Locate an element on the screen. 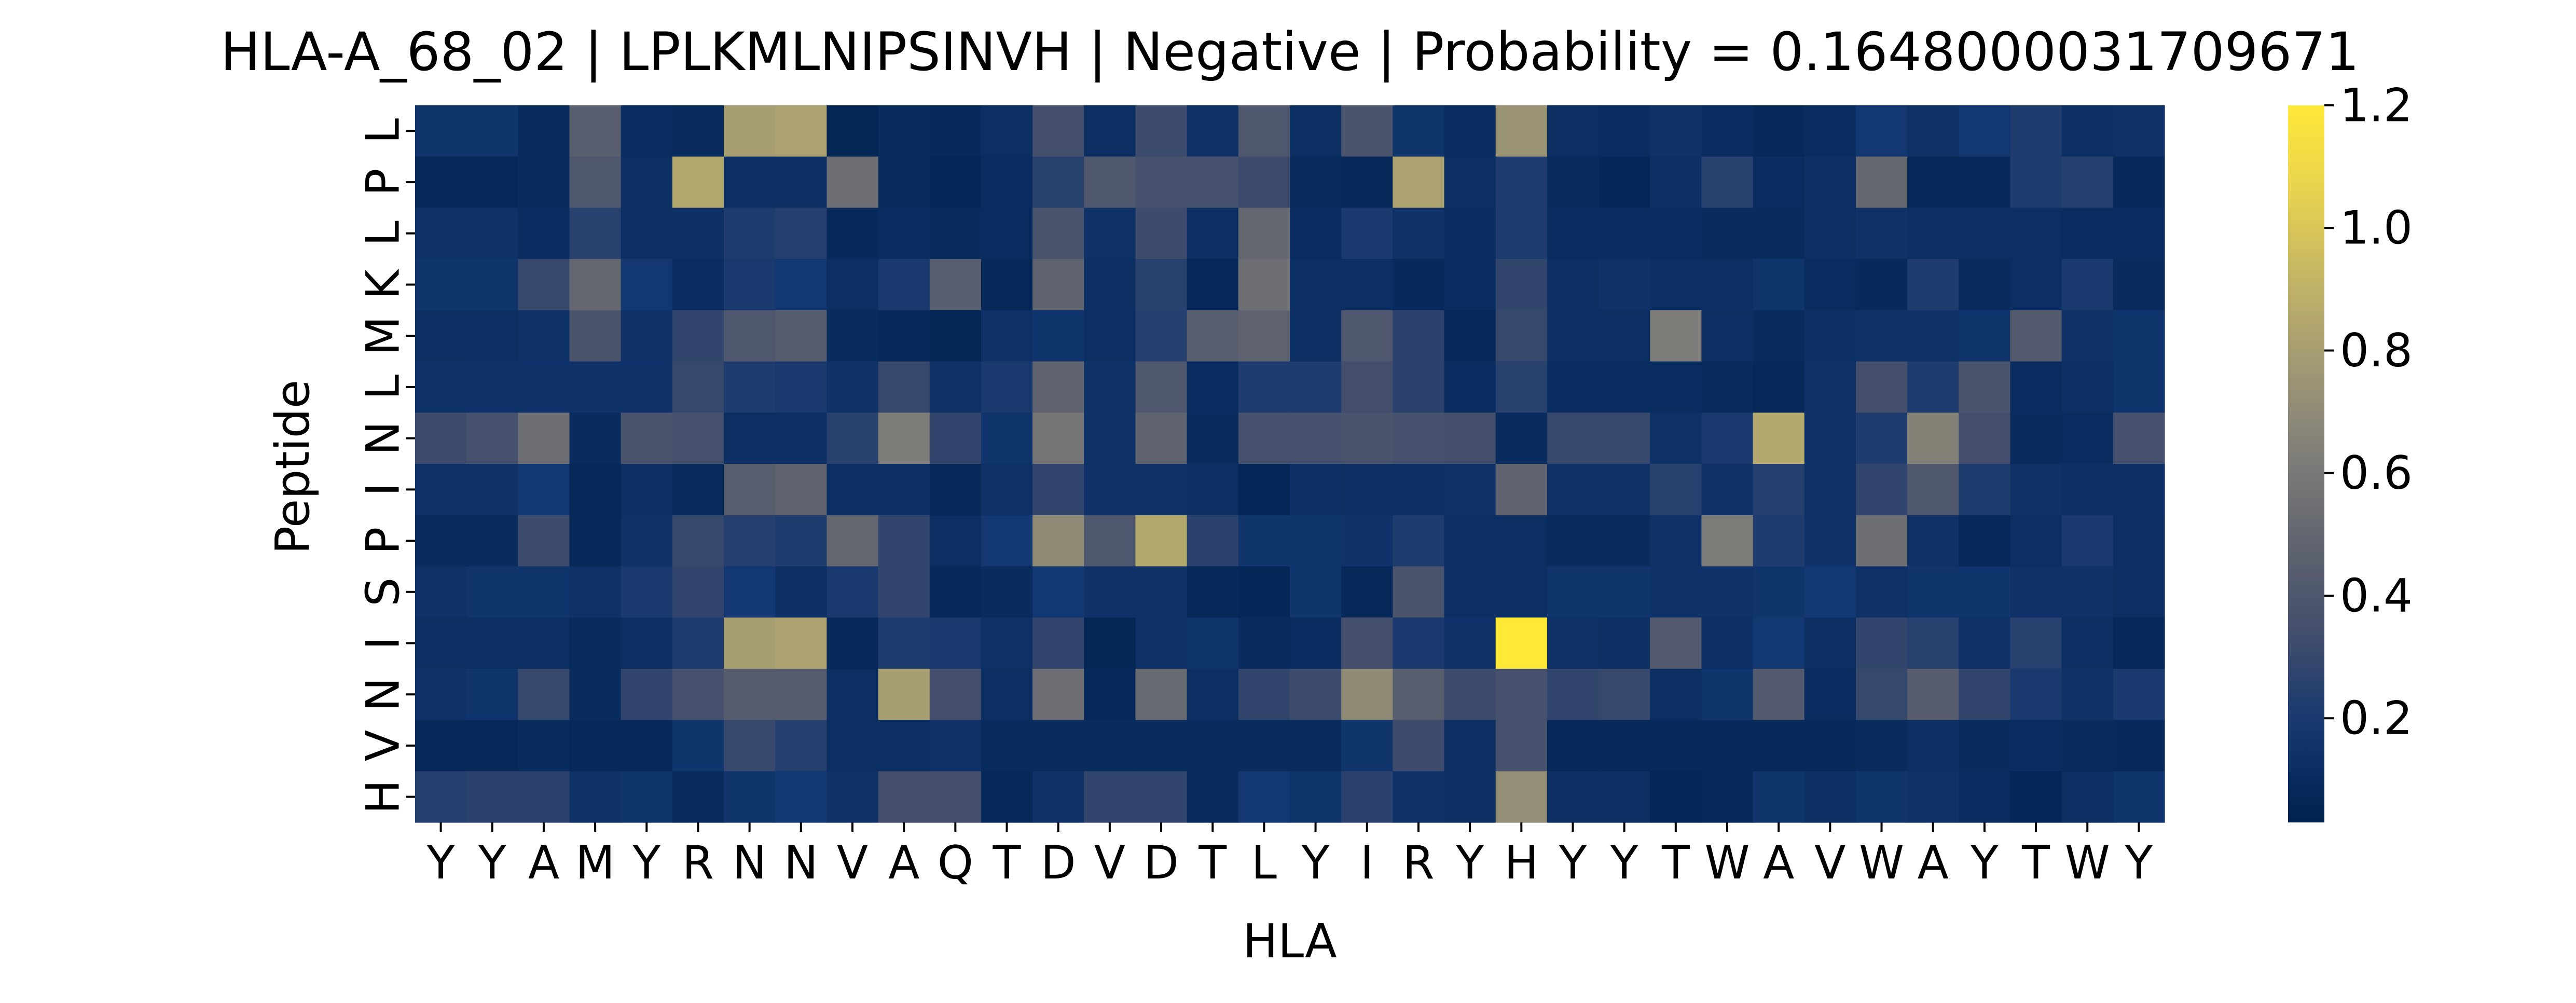 This screenshot has width=2576, height=1003. x-tick-label: Q is located at coordinates (955, 862).